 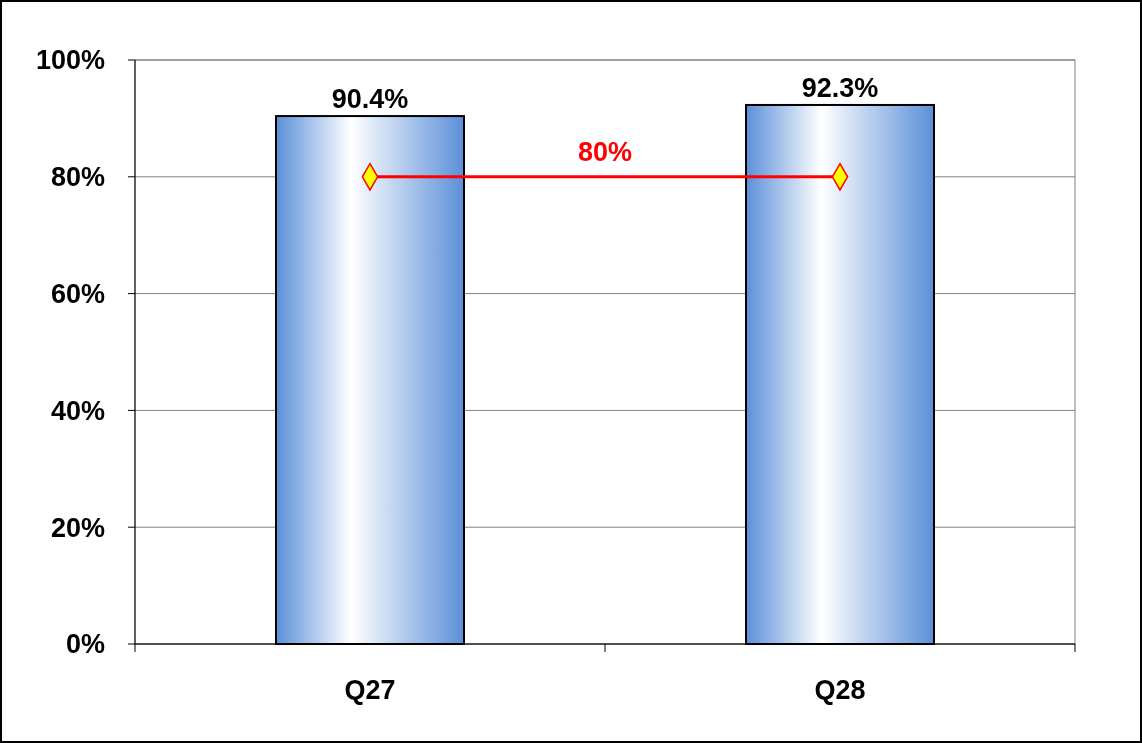 What do you see at coordinates (370, 99) in the screenshot?
I see `data-label: 90.4%` at bounding box center [370, 99].